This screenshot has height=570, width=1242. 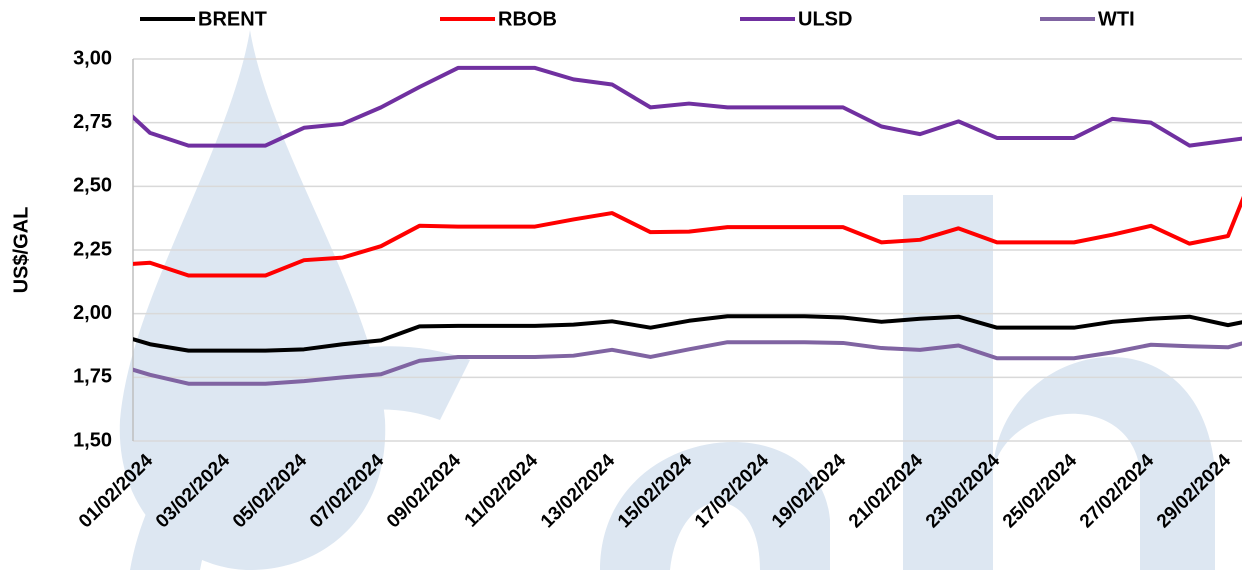 I want to click on y-tick-label: 1,50, so click(x=92, y=440).